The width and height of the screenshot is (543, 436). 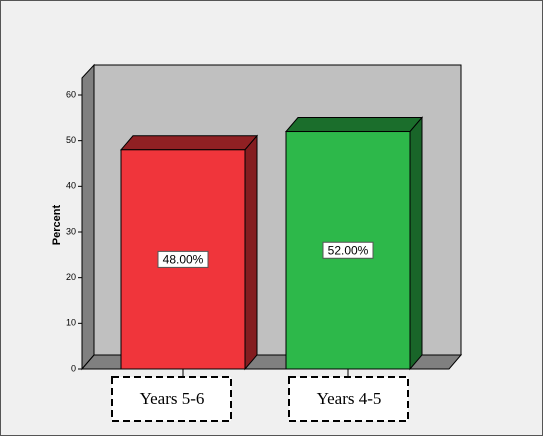 What do you see at coordinates (71, 277) in the screenshot?
I see `y-tick-label: 20` at bounding box center [71, 277].